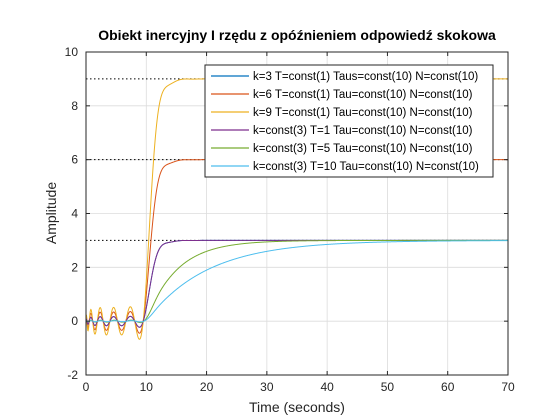 The image size is (560, 420). I want to click on legend-box, so click(349, 121).